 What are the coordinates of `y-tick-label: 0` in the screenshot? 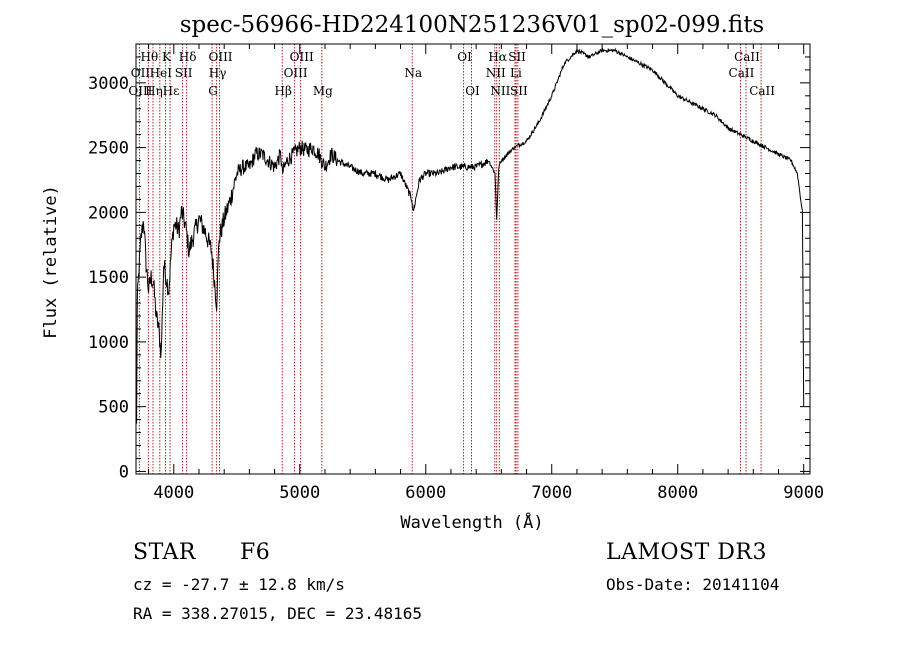 It's located at (124, 472).